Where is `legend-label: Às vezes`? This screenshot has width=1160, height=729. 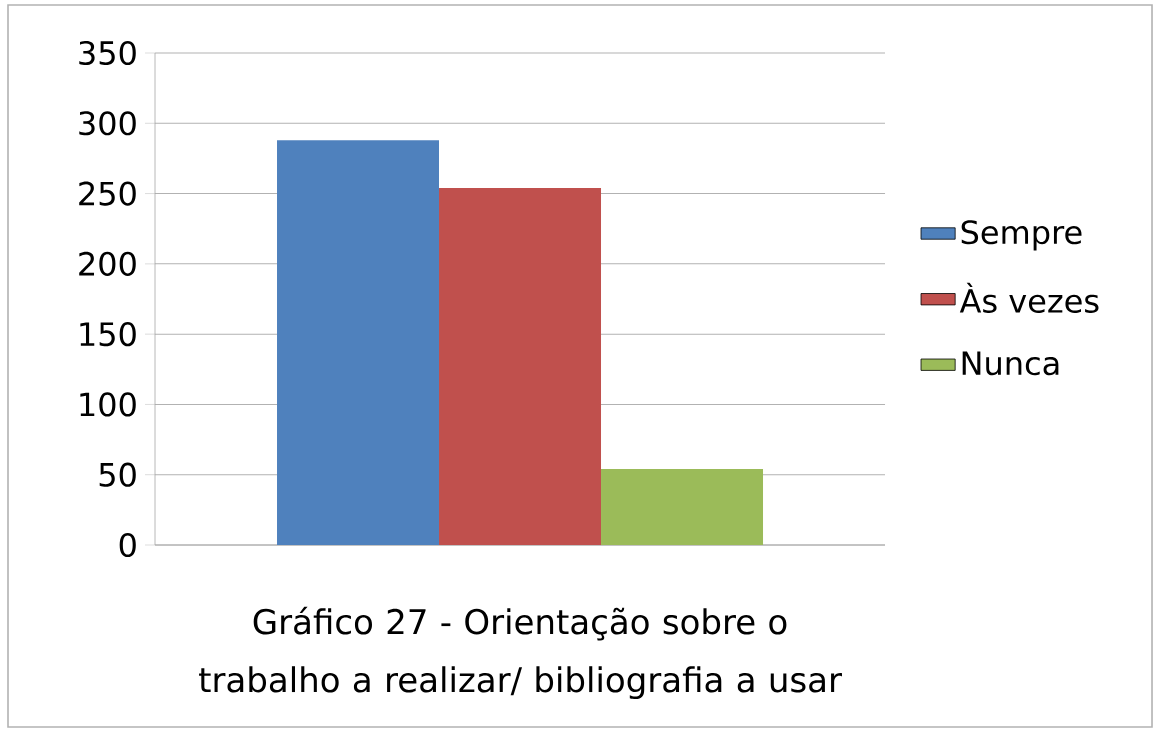
legend-label: Às vezes is located at coordinates (1029, 297).